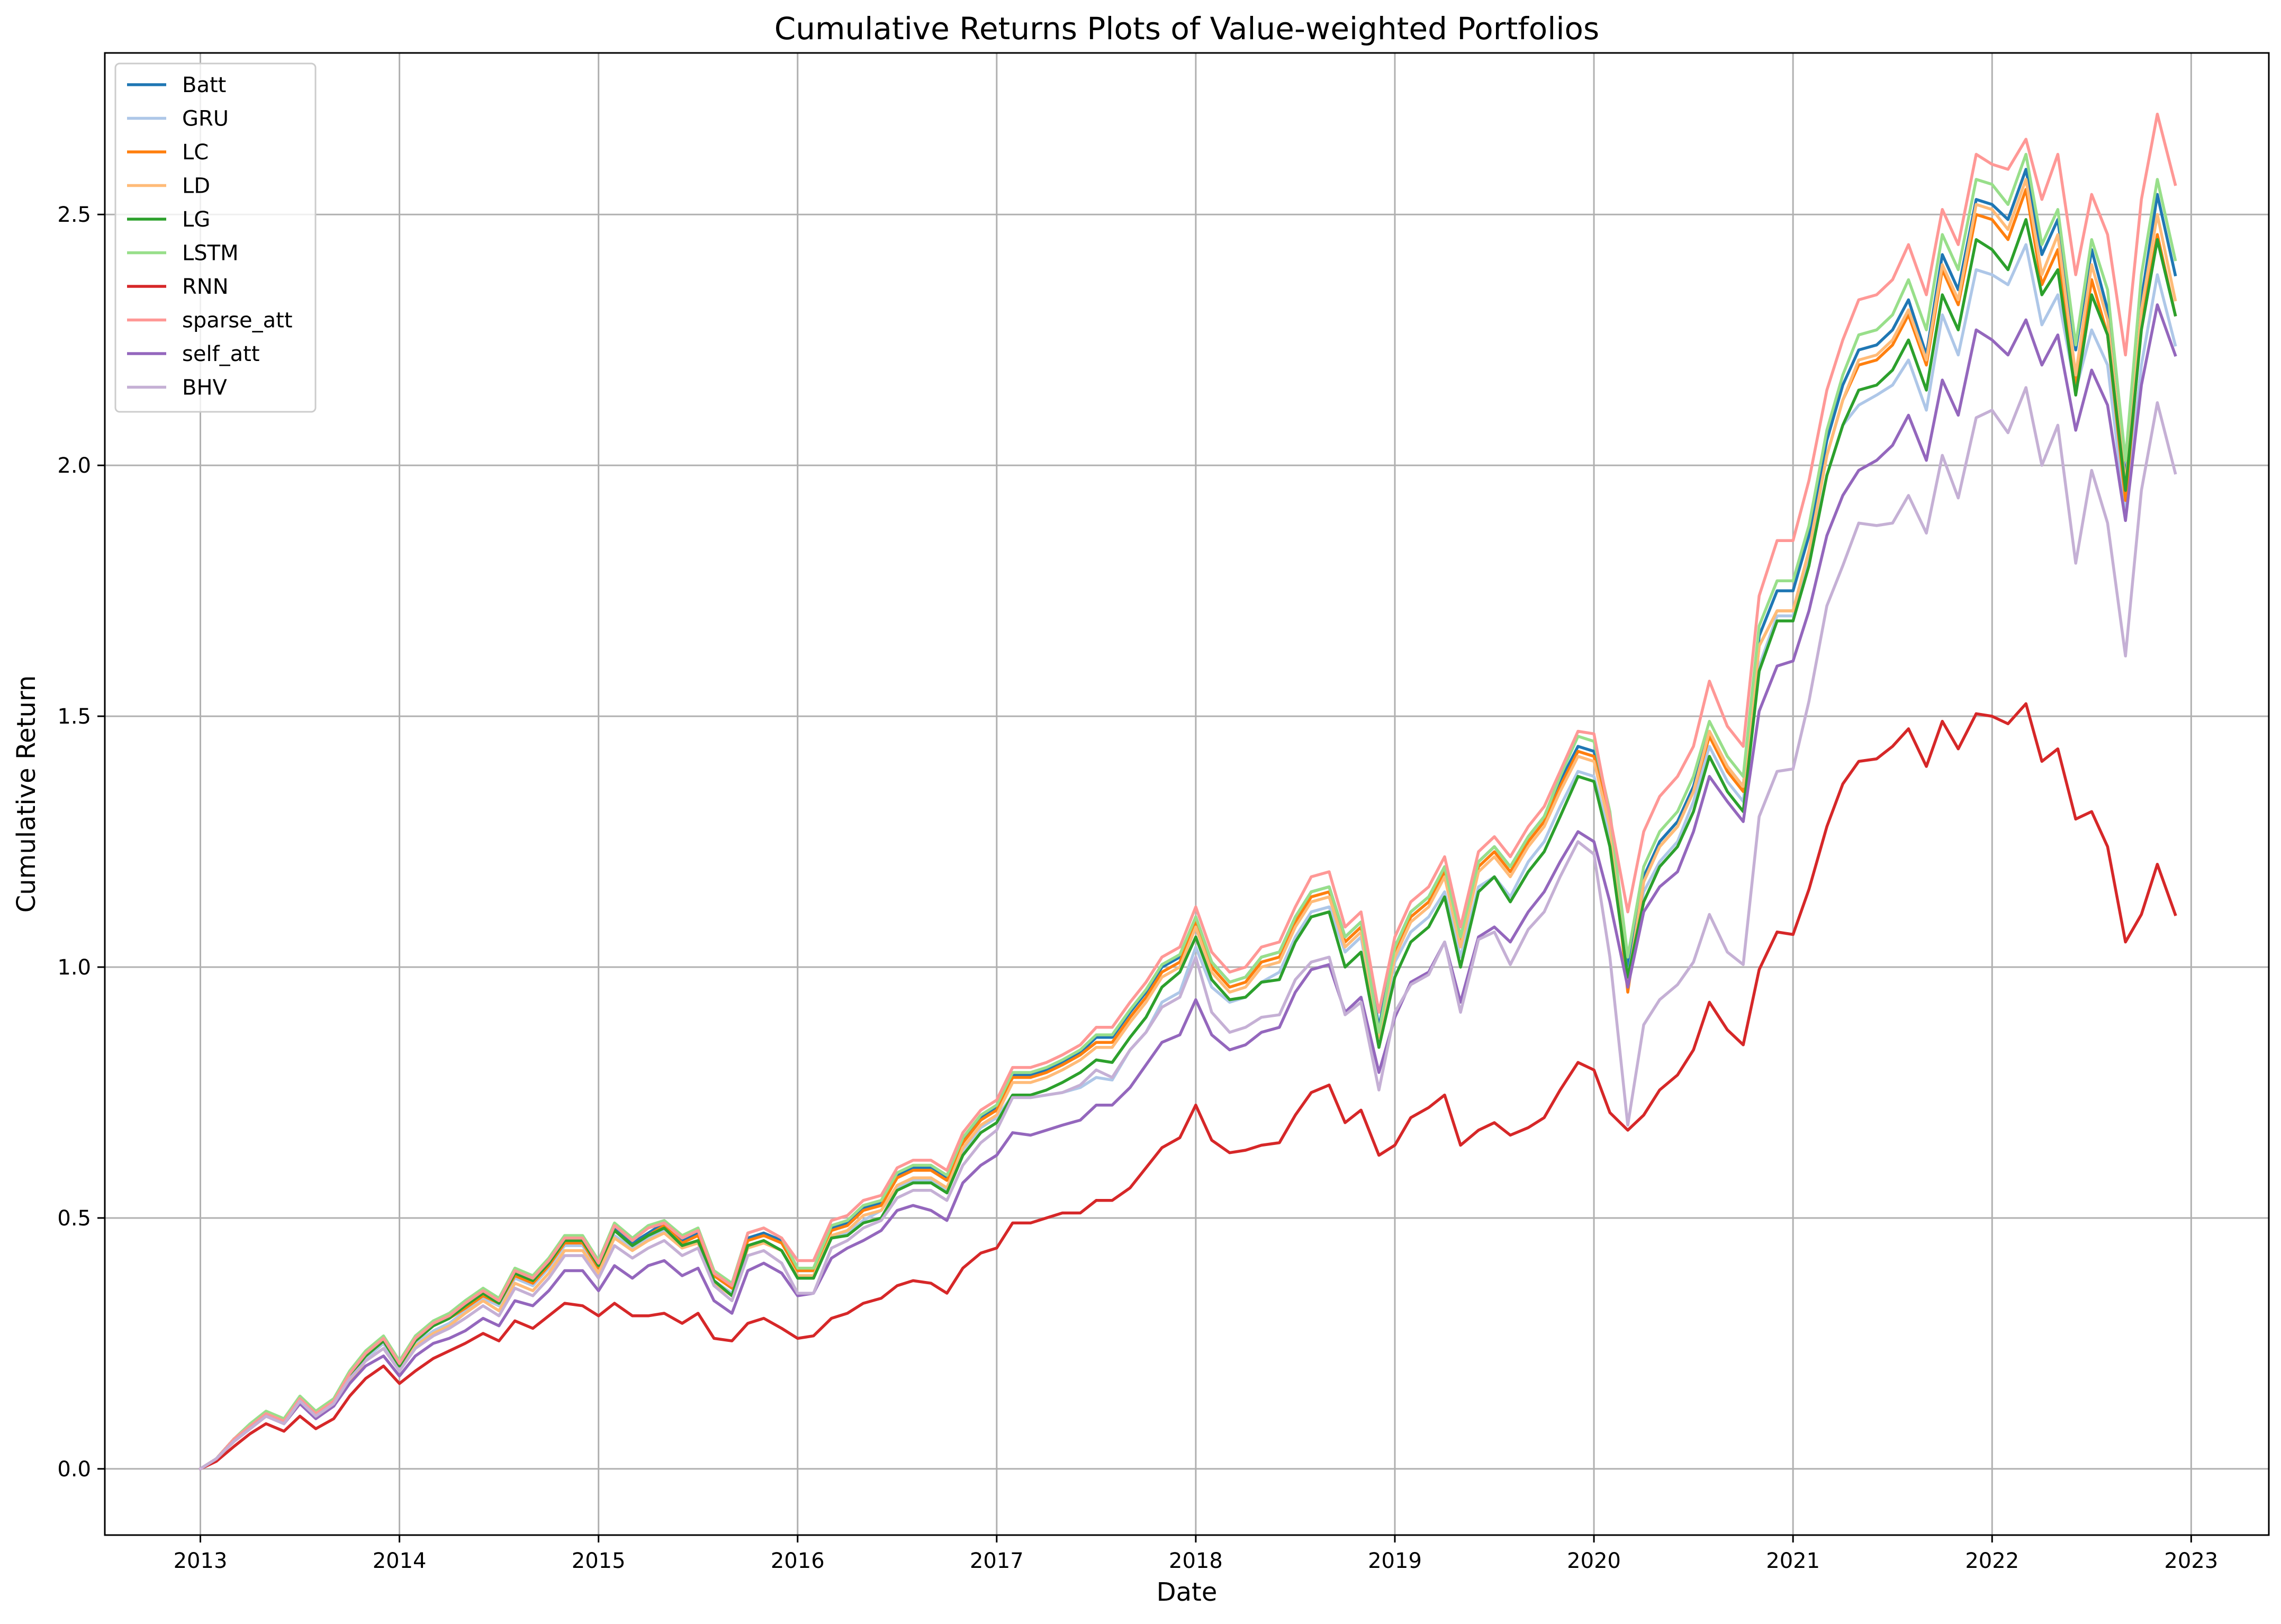 The height and width of the screenshot is (1624, 2281). Describe the element at coordinates (204, 85) in the screenshot. I see `legend-label: Batt` at that location.